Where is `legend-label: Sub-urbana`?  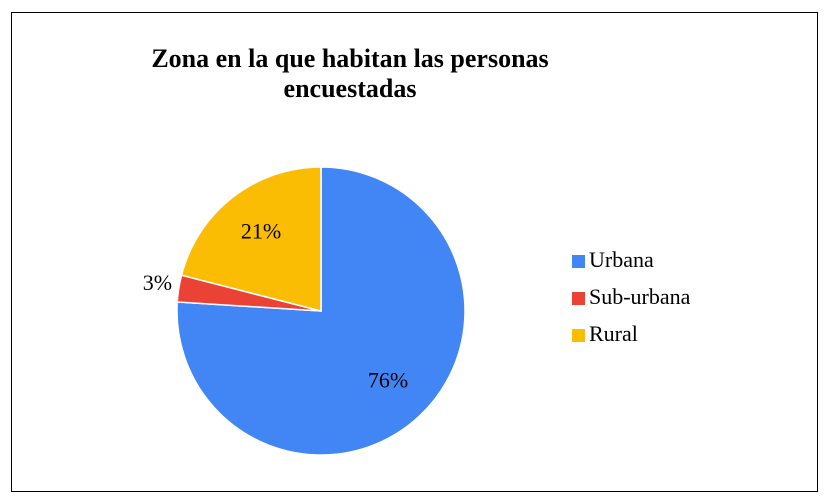
legend-label: Sub-urbana is located at coordinates (640, 296).